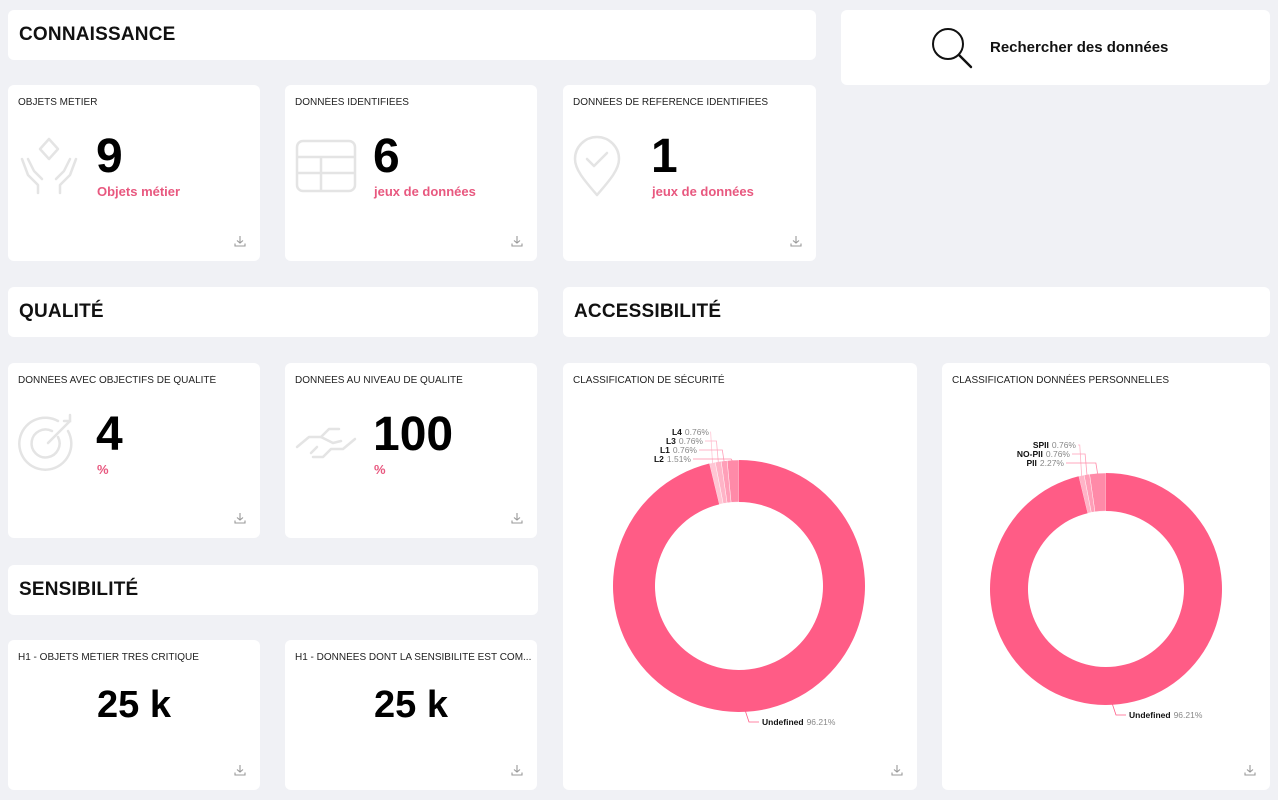  I want to click on handshake-icon, so click(326, 443).